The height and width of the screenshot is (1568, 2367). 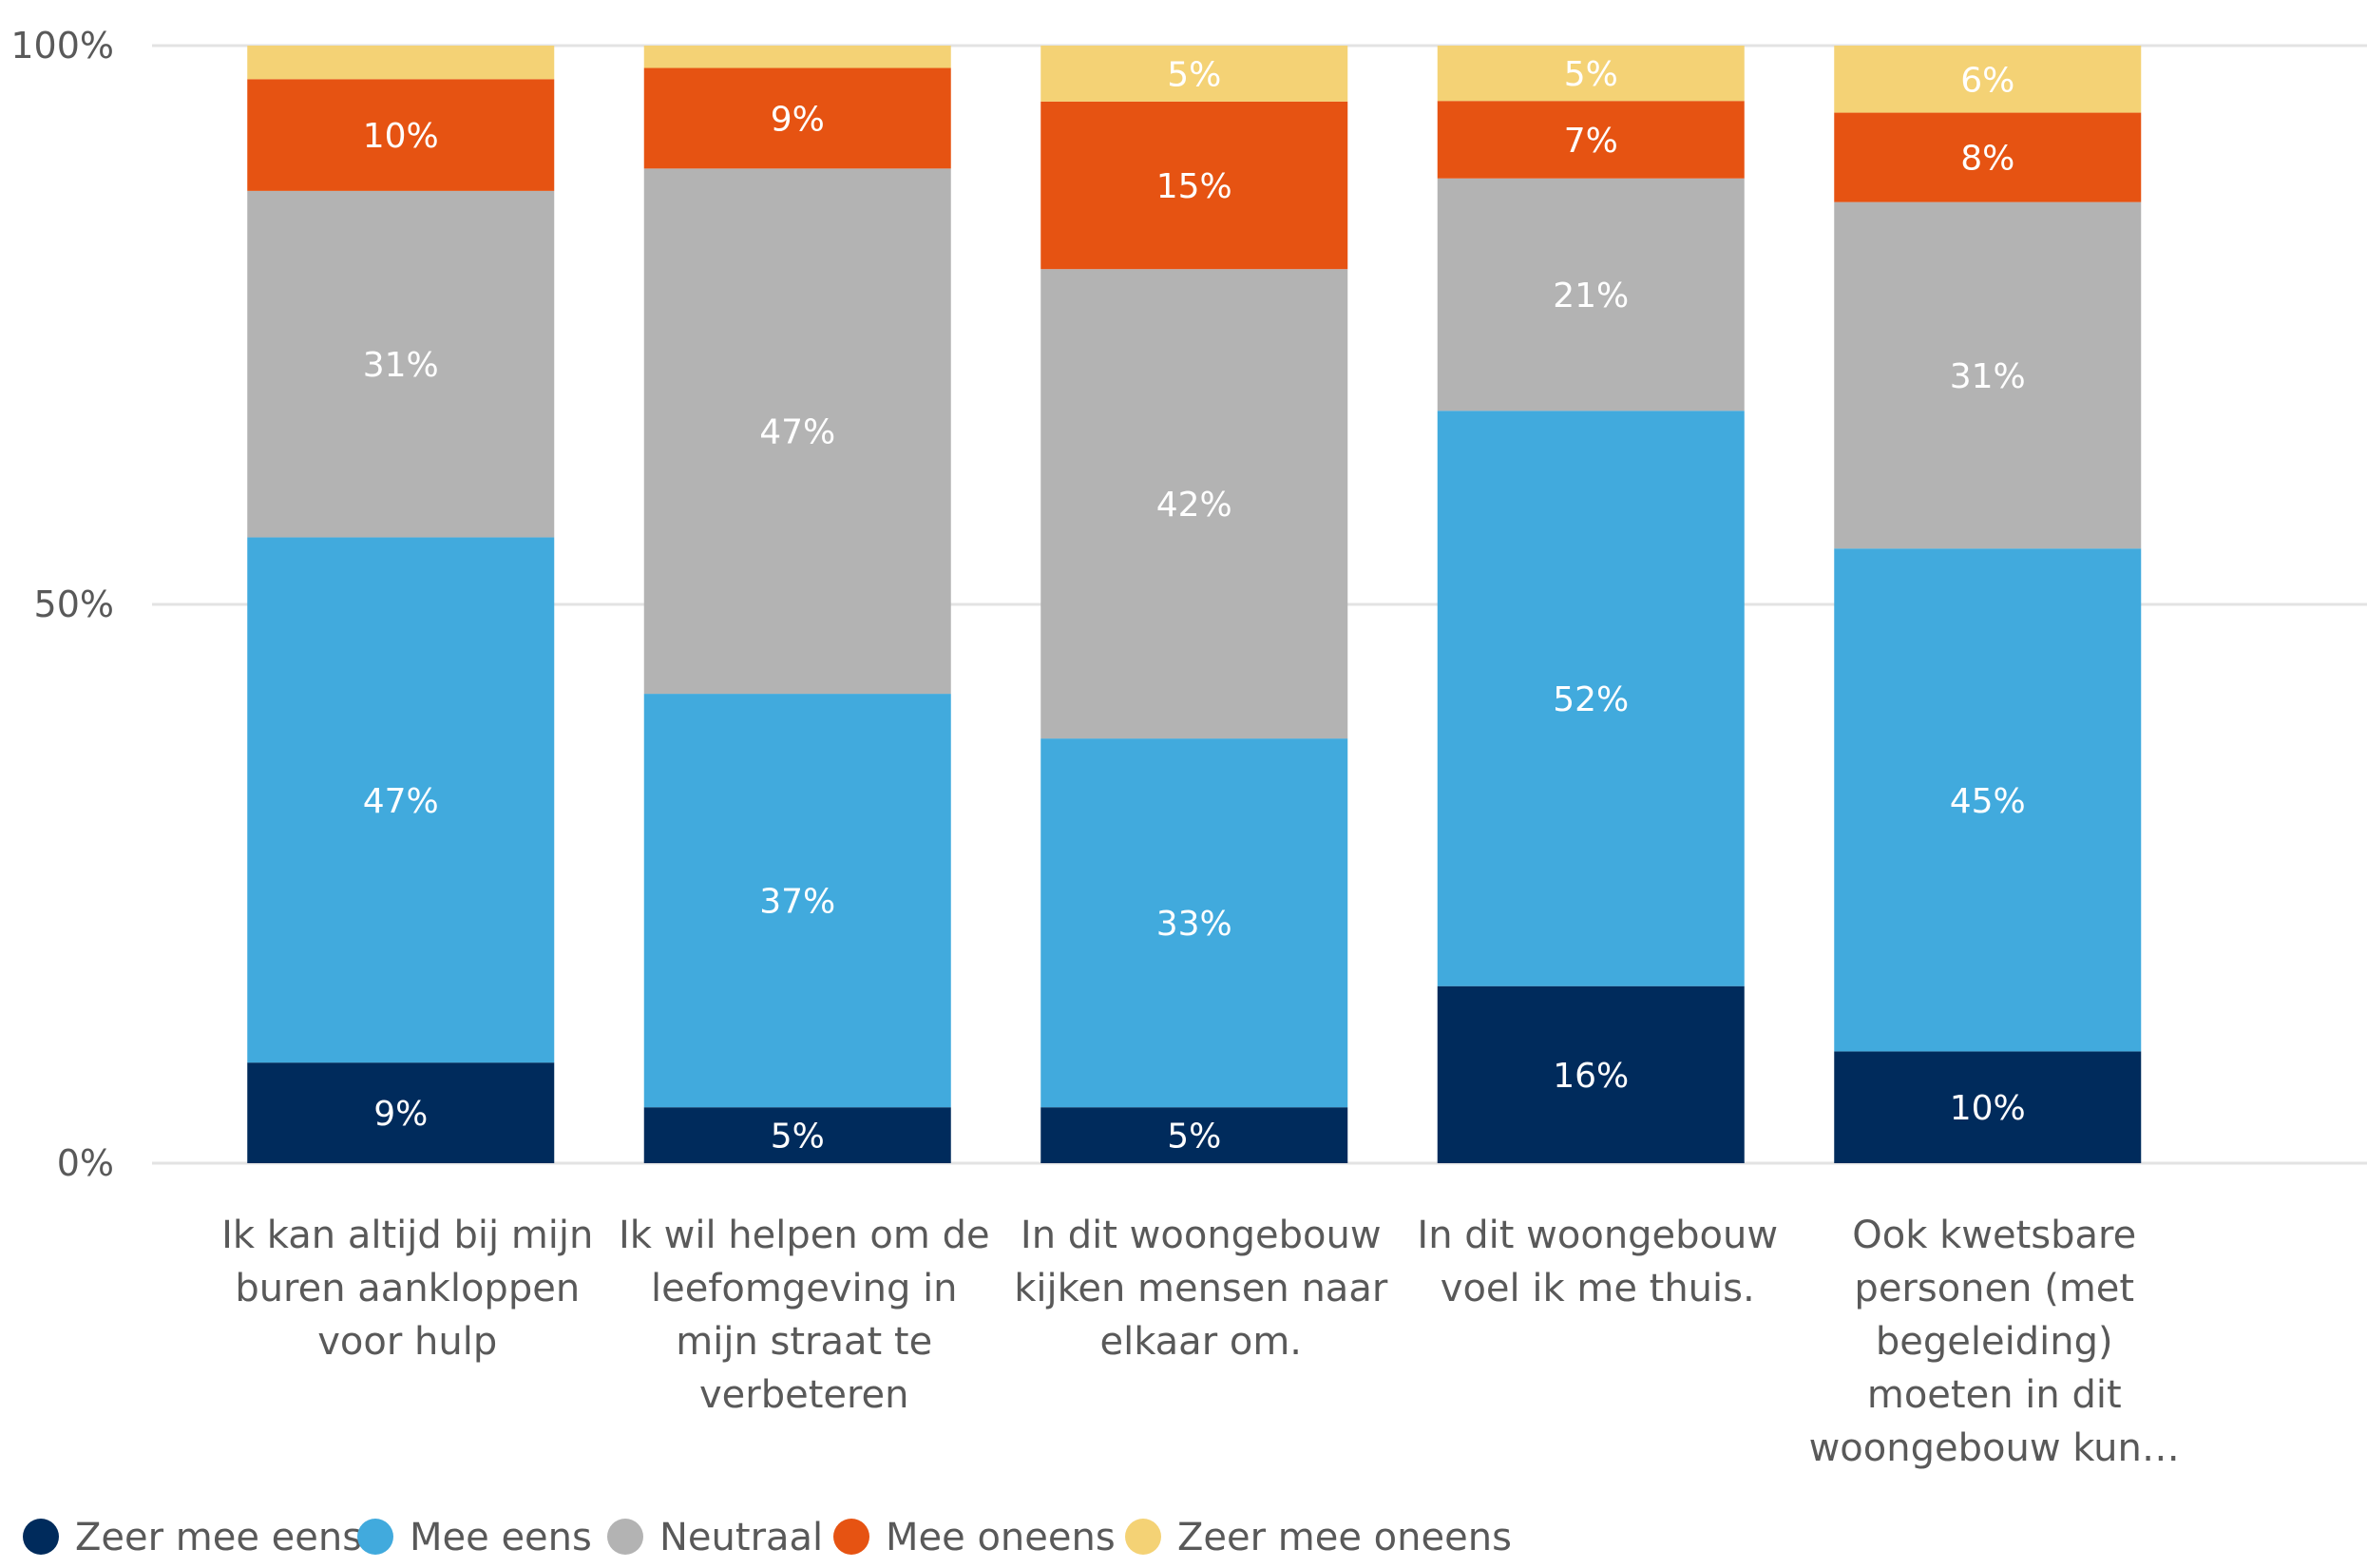 What do you see at coordinates (1598, 1289) in the screenshot?
I see `x-category-label-line: voel ik me thuis.` at bounding box center [1598, 1289].